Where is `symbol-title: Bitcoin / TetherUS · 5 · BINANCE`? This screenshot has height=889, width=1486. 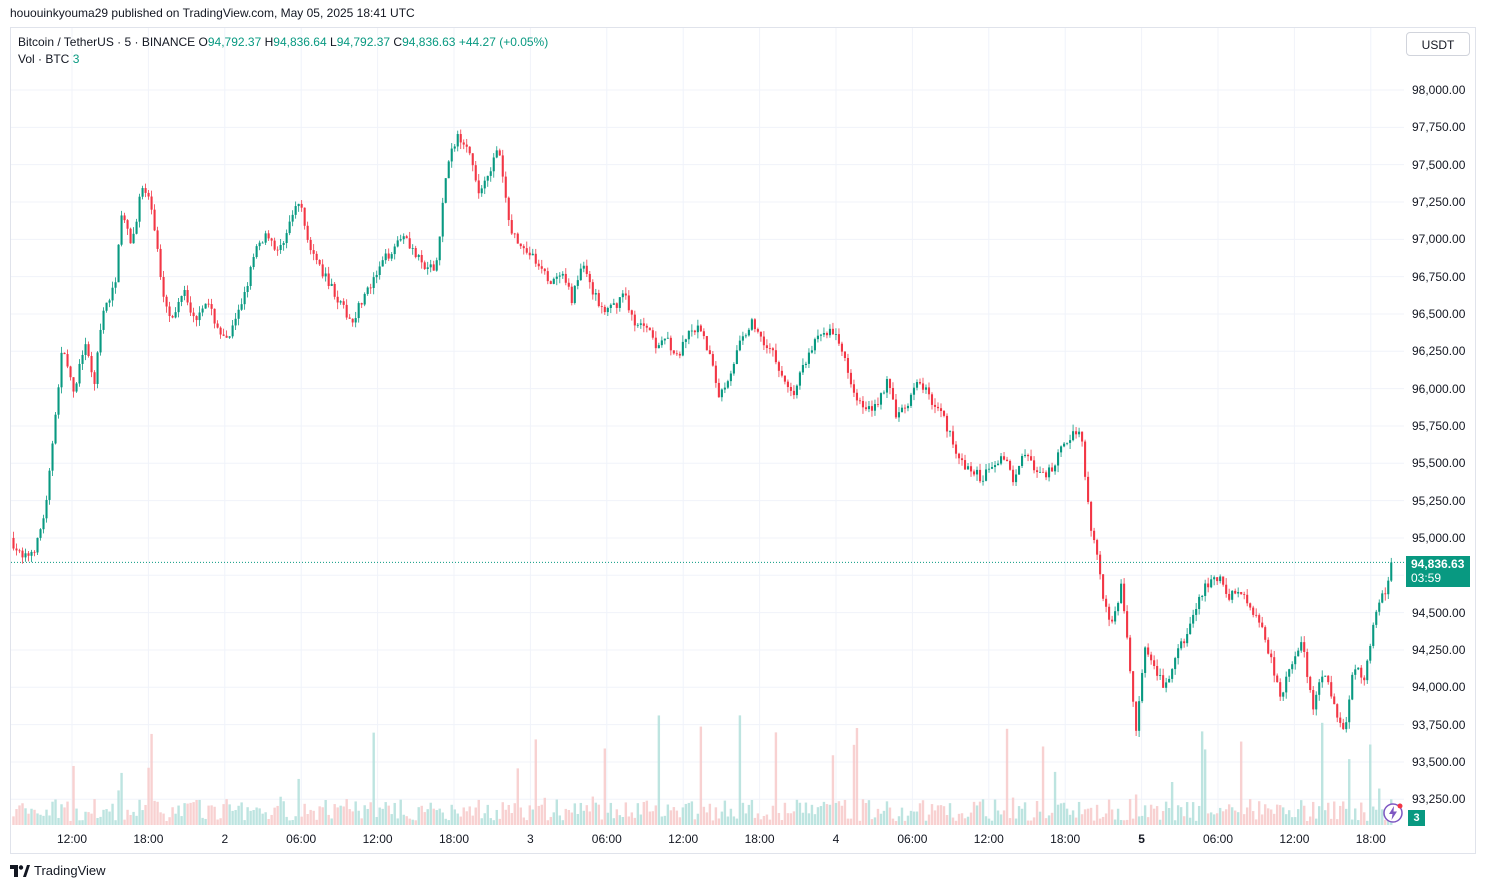
symbol-title: Bitcoin / TetherUS · 5 · BINANCE is located at coordinates (107, 42).